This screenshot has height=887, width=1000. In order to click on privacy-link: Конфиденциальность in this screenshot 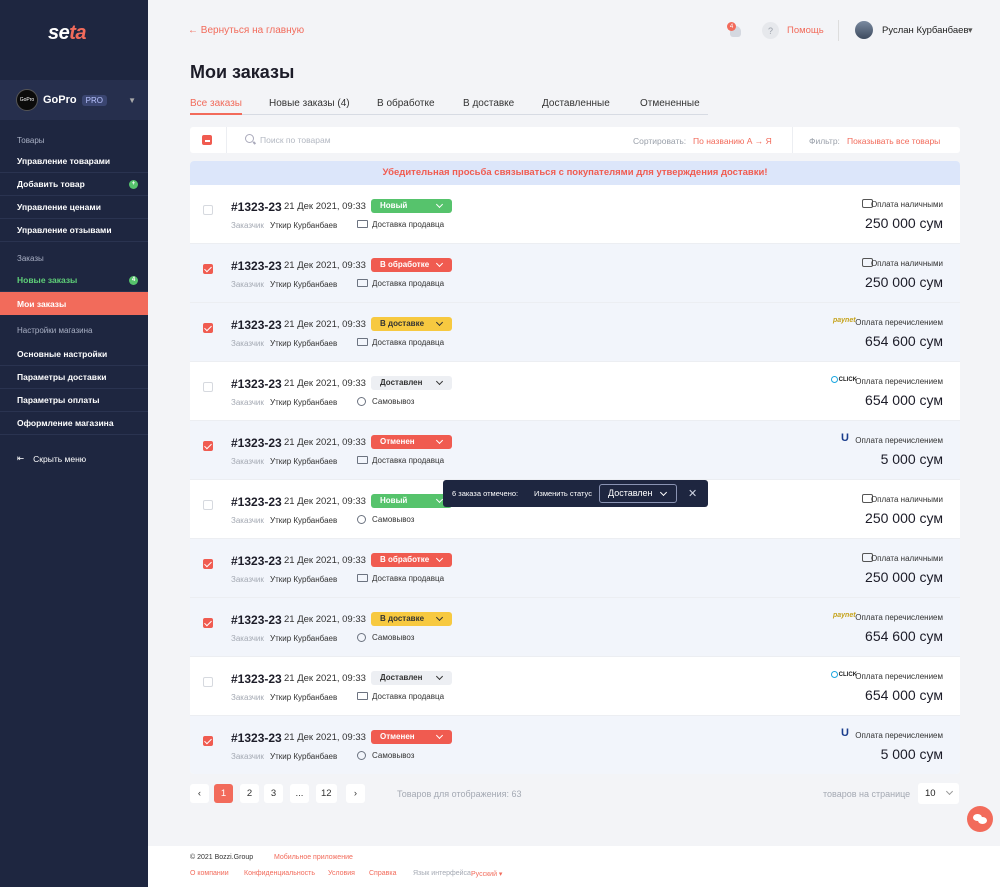, I will do `click(280, 873)`.